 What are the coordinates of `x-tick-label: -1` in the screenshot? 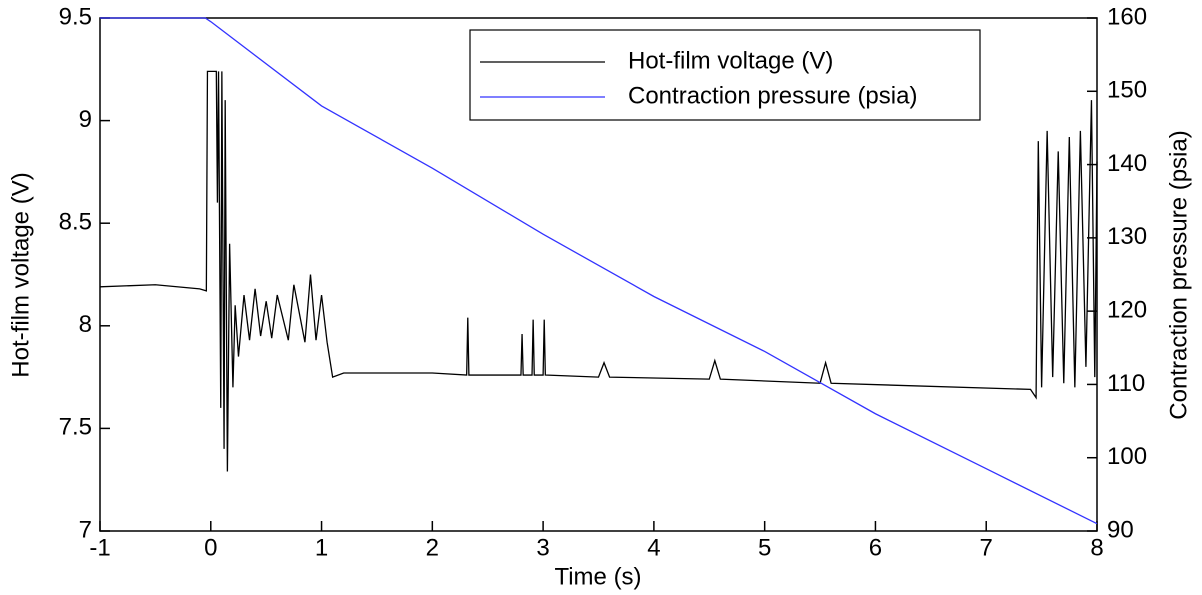 It's located at (99, 547).